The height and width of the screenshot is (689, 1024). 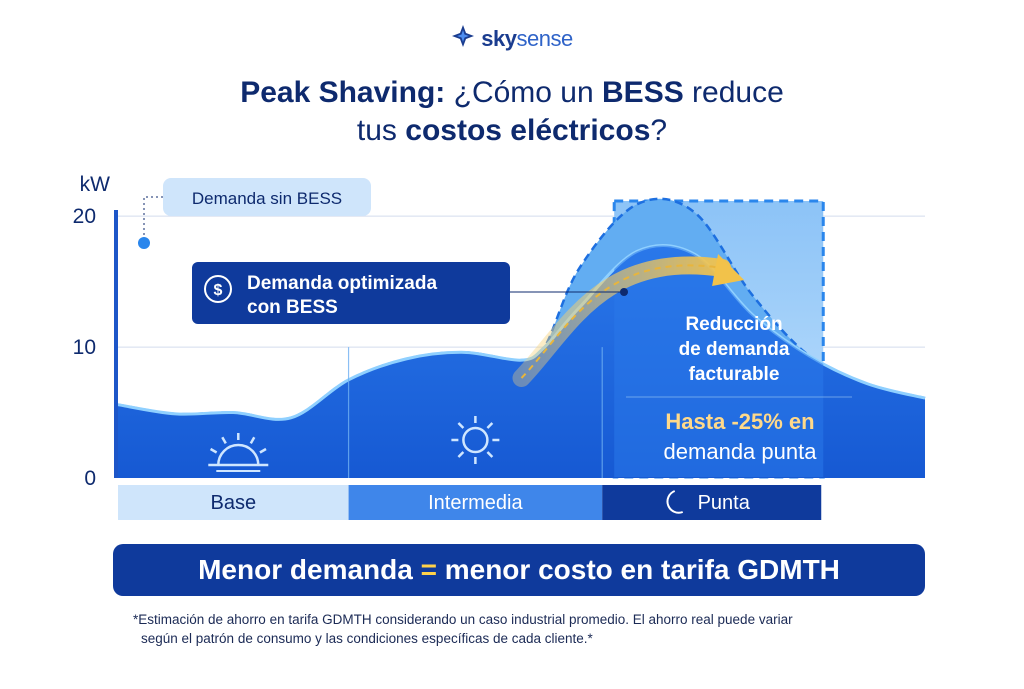 I want to click on dollar-icon-glyph: $, so click(x=218, y=290).